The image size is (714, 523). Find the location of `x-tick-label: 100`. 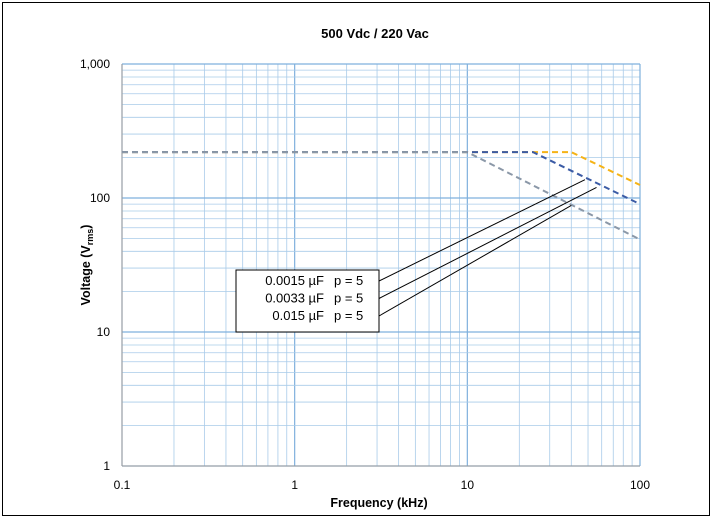

x-tick-label: 100 is located at coordinates (640, 485).